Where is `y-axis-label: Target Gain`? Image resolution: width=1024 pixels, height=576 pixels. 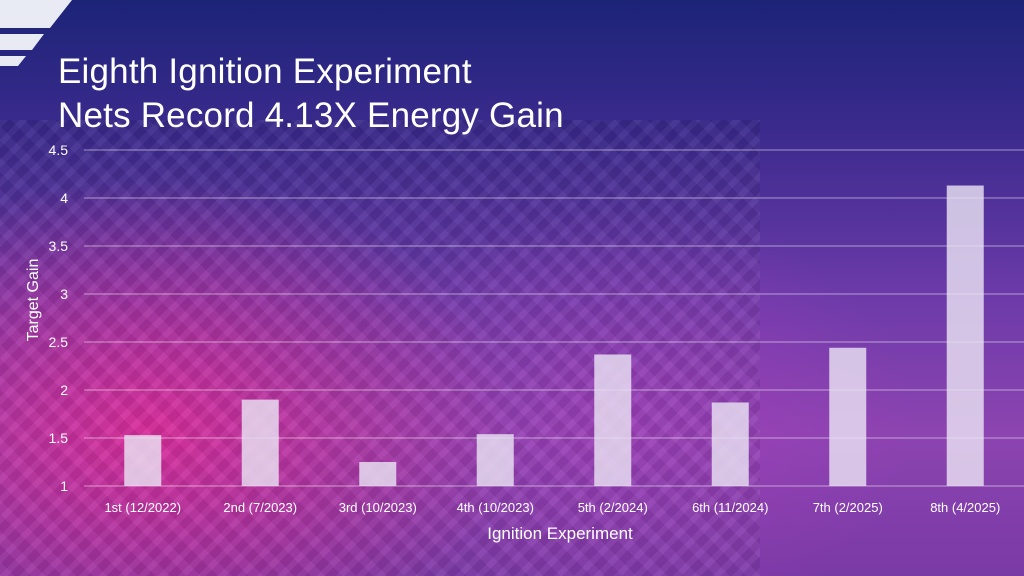
y-axis-label: Target Gain is located at coordinates (33, 300).